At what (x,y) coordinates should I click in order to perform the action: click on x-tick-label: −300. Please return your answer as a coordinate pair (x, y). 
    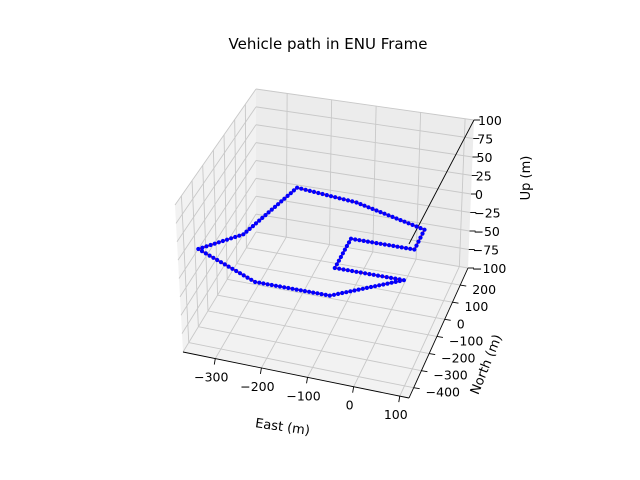
    Looking at the image, I should click on (211, 377).